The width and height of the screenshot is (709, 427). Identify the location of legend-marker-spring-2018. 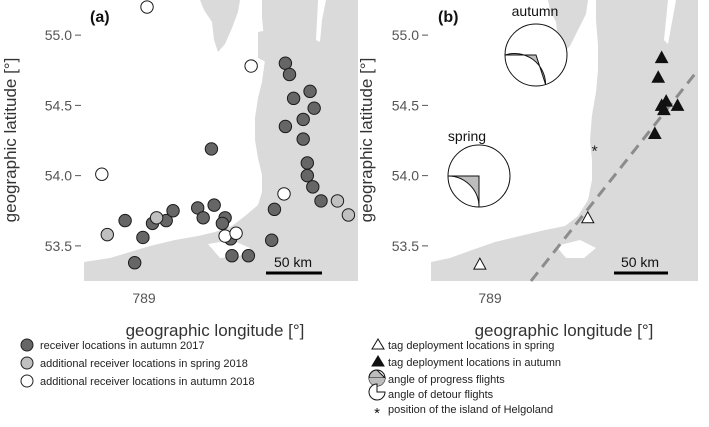
(27, 363).